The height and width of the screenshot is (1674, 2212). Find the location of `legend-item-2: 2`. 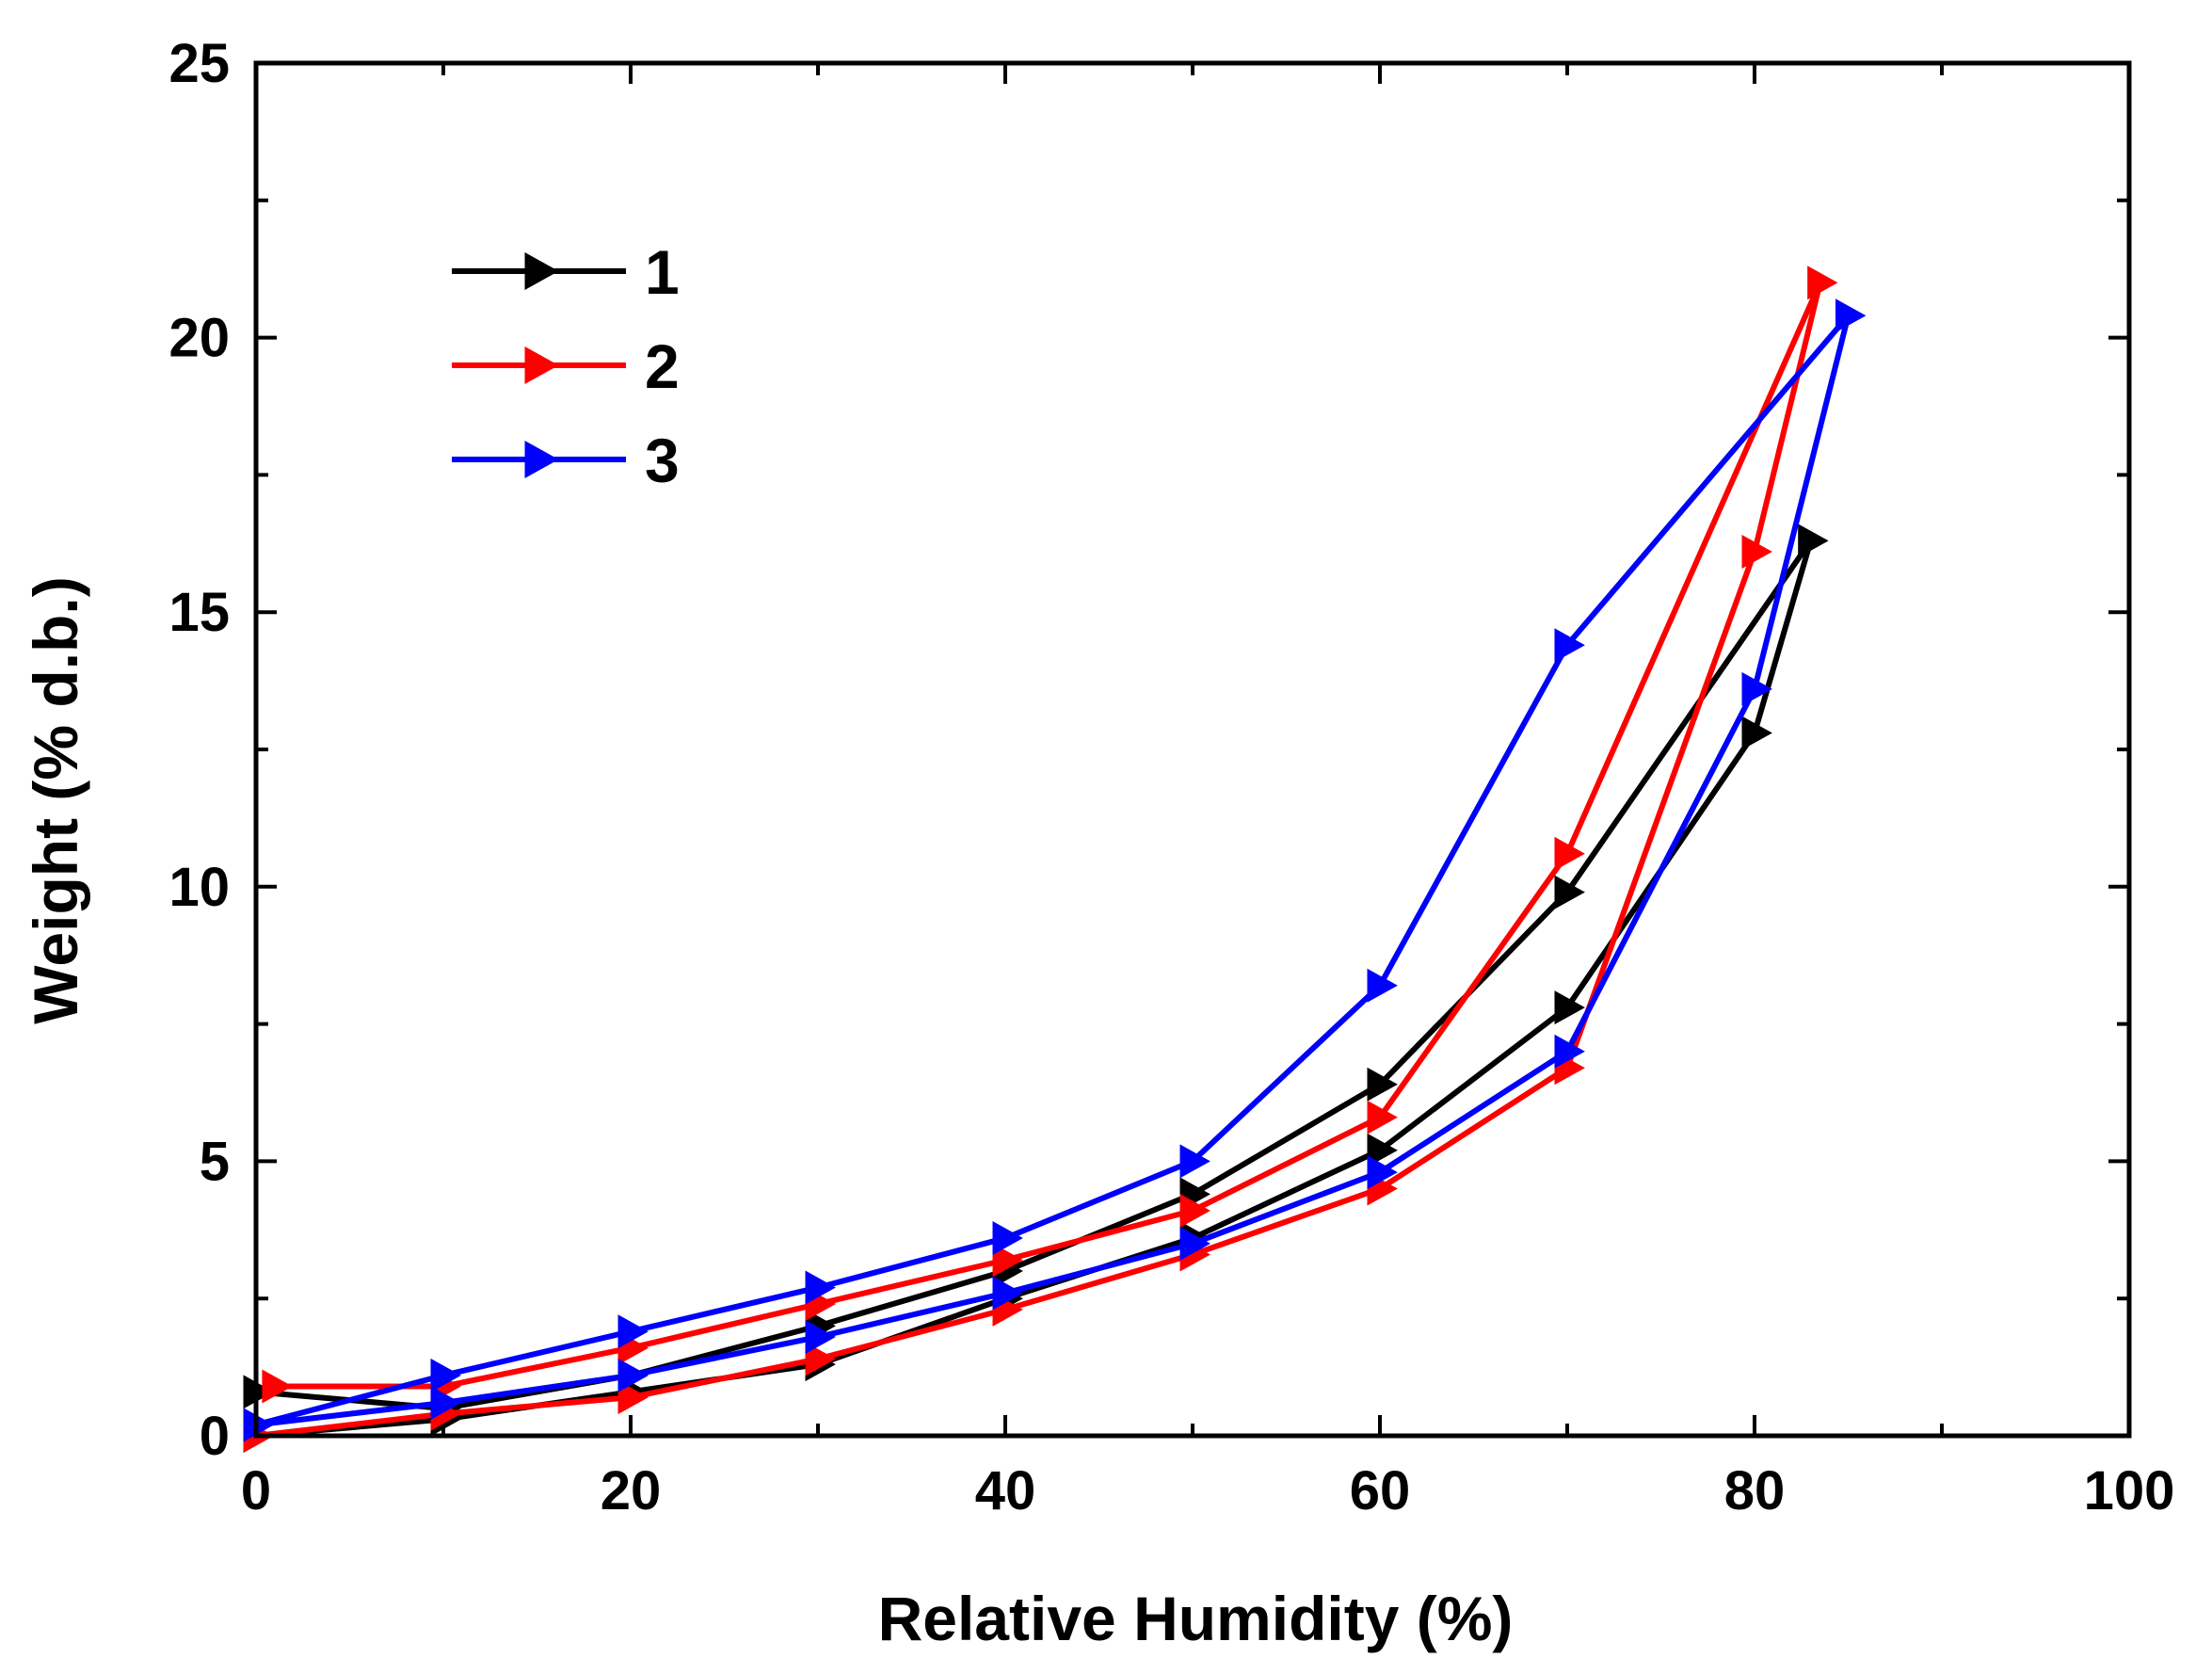

legend-item-2: 2 is located at coordinates (566, 366).